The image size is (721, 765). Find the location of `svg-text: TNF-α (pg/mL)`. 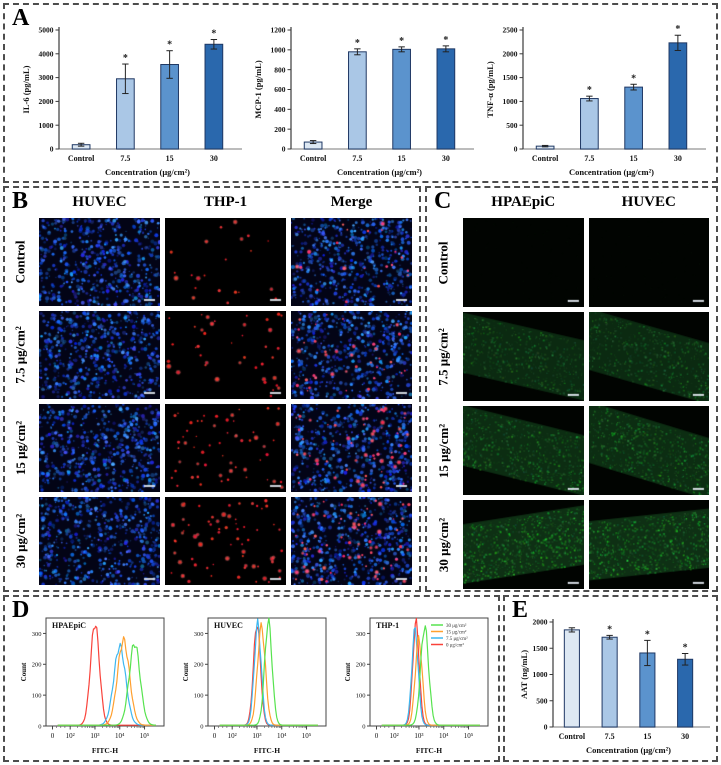

svg-text: TNF-α (pg/mL) is located at coordinates (490, 89).